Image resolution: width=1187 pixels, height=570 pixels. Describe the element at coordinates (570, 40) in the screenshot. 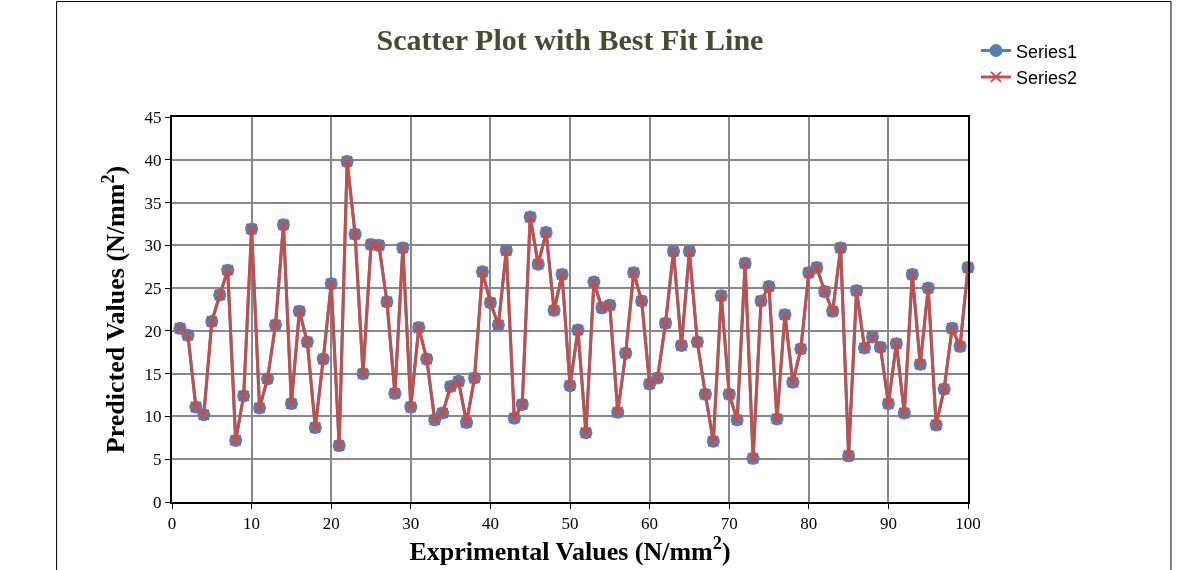

I see `chart-title: Scatter Plot with Best Fit Line` at that location.